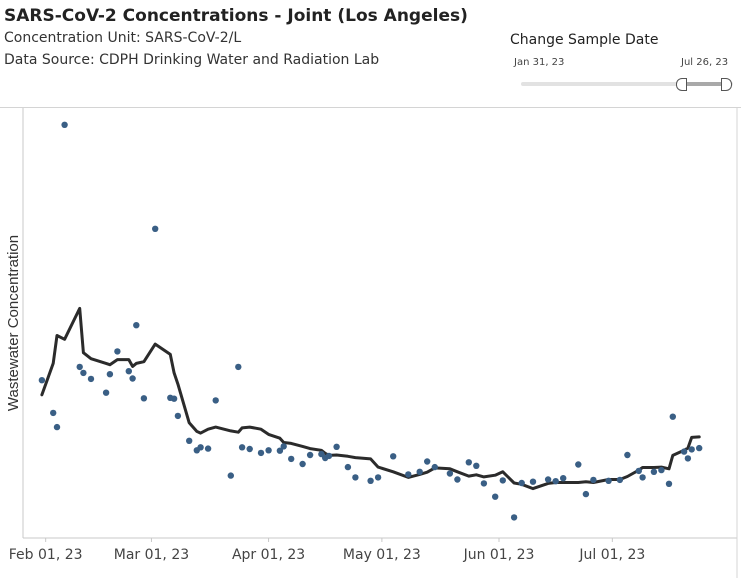 This screenshot has height=578, width=741. What do you see at coordinates (46, 555) in the screenshot?
I see `x-tick-label: Feb 01, 23` at bounding box center [46, 555].